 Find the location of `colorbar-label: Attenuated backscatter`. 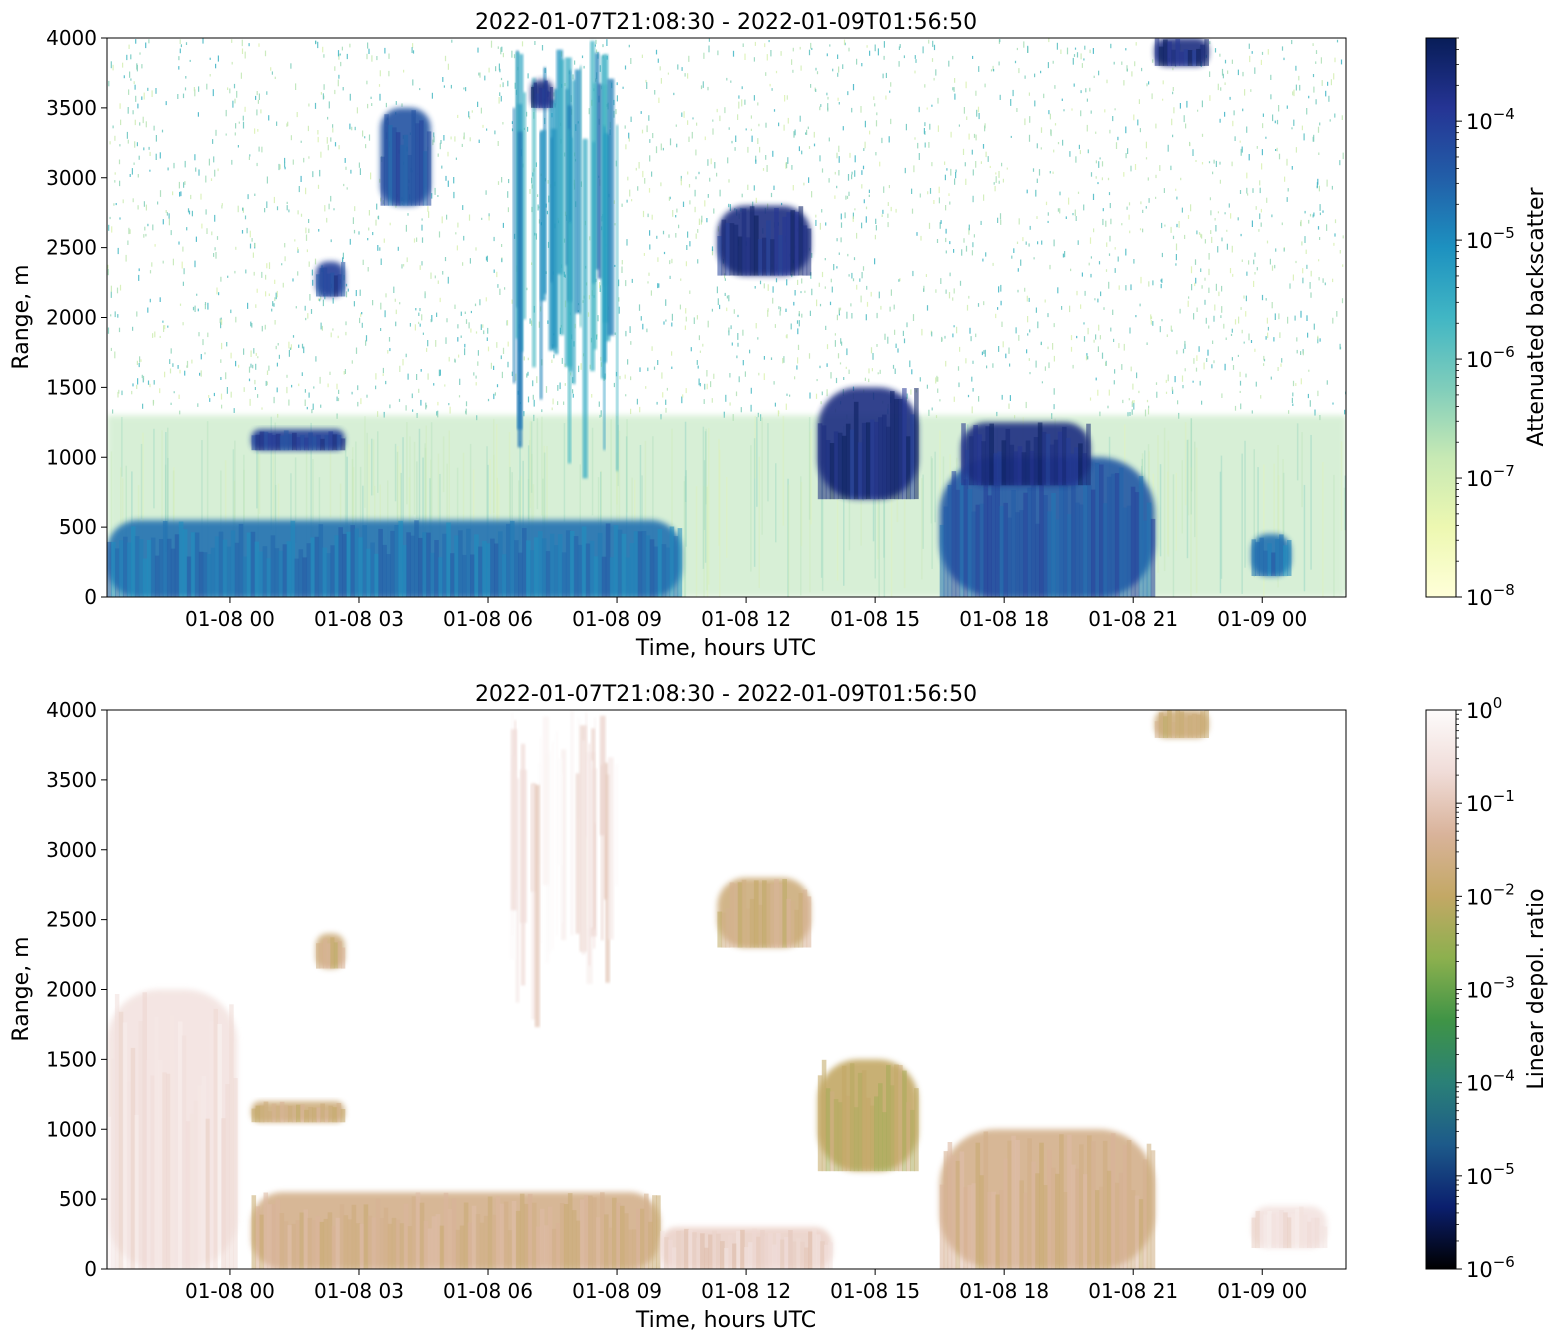

colorbar-label: Attenuated backscatter is located at coordinates (1536, 317).